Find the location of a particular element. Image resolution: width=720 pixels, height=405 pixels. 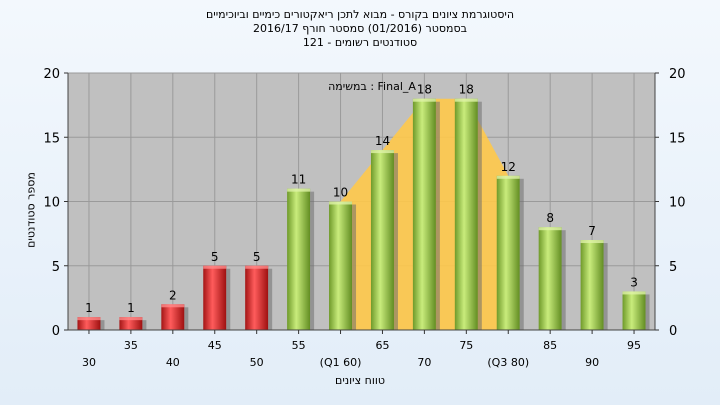

x-tick-label: 85 is located at coordinates (550, 345).